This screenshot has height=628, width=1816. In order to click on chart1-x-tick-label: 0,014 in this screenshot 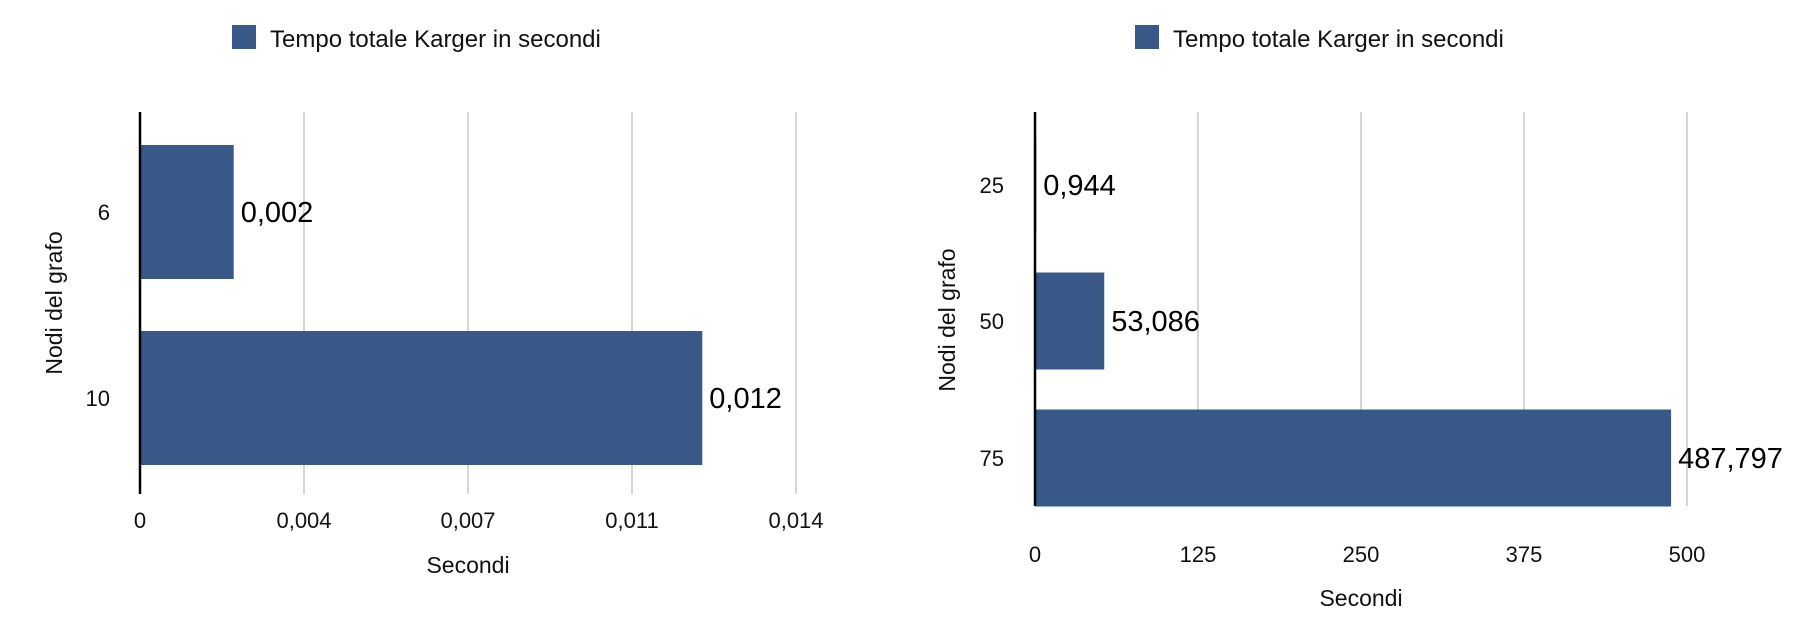, I will do `click(795, 520)`.